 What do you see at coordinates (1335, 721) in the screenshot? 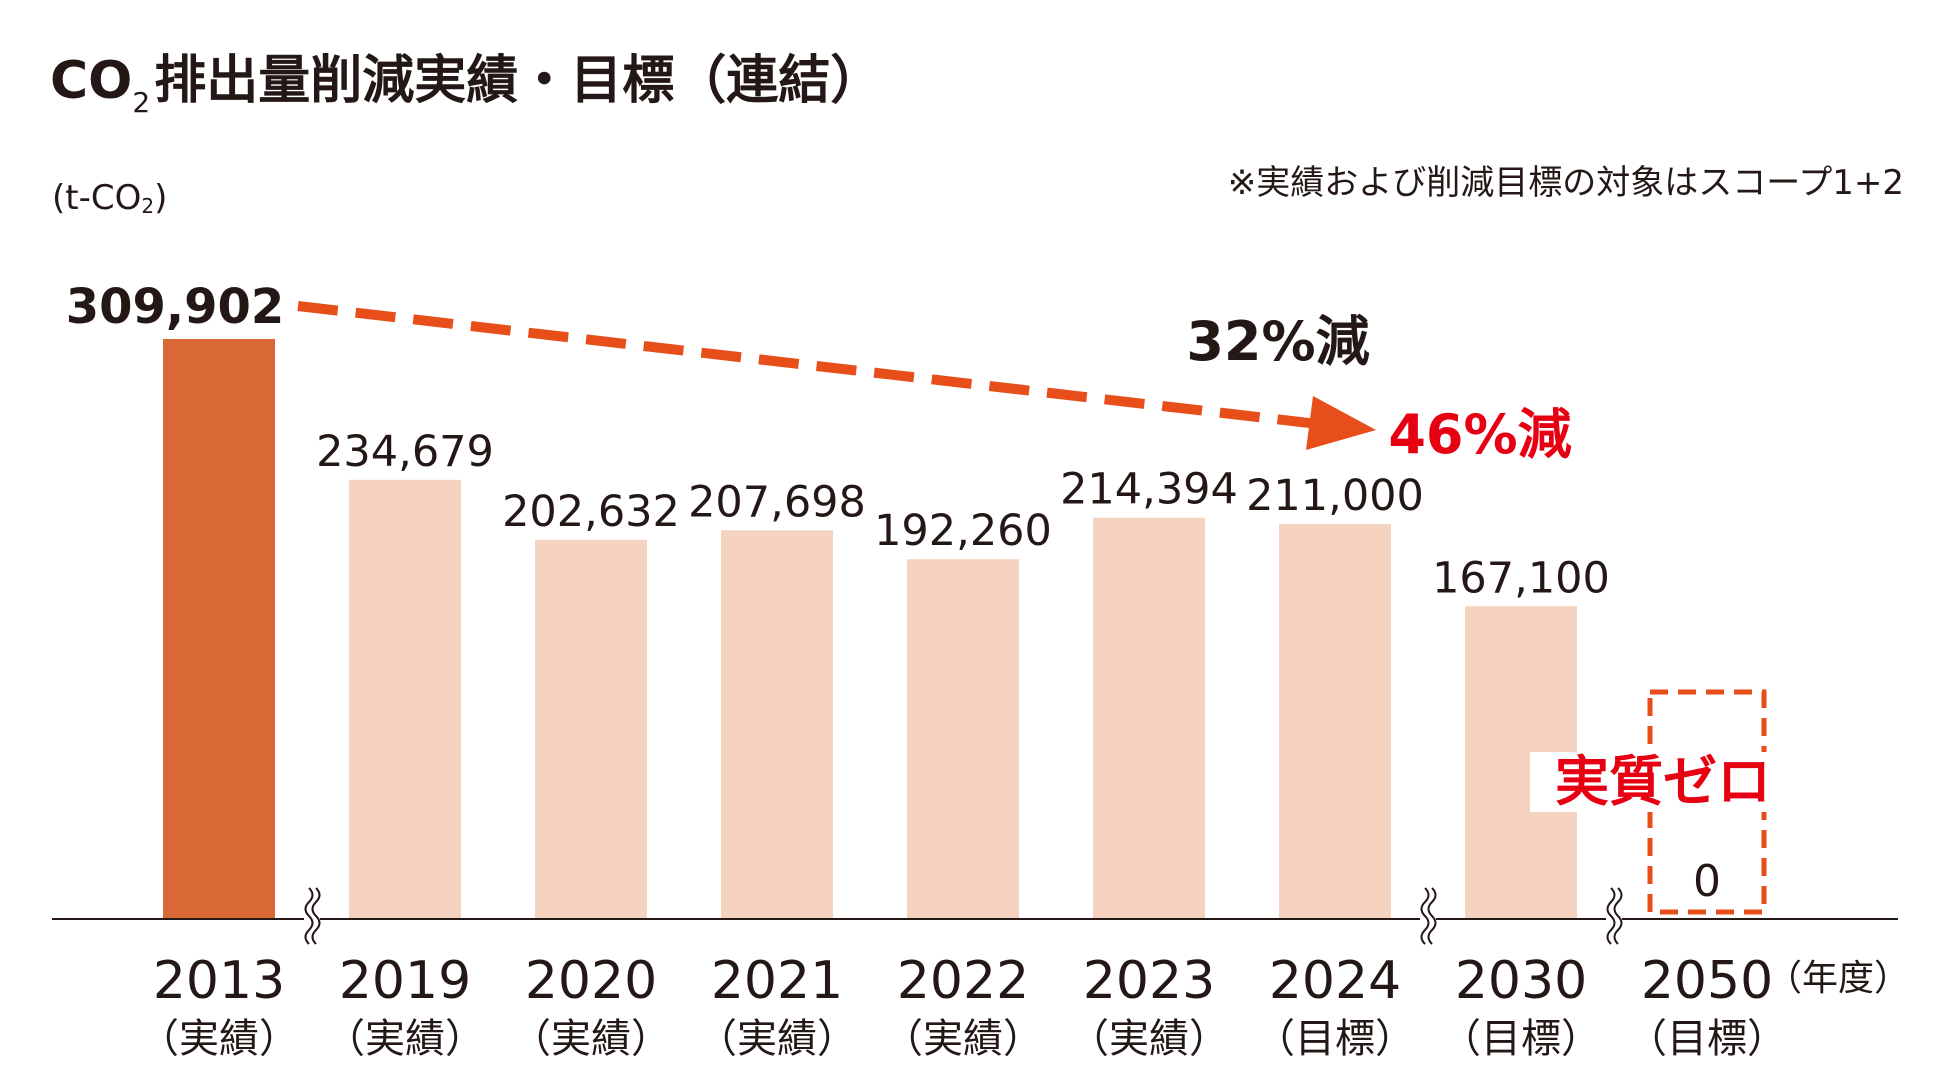
I see `bar-2024` at bounding box center [1335, 721].